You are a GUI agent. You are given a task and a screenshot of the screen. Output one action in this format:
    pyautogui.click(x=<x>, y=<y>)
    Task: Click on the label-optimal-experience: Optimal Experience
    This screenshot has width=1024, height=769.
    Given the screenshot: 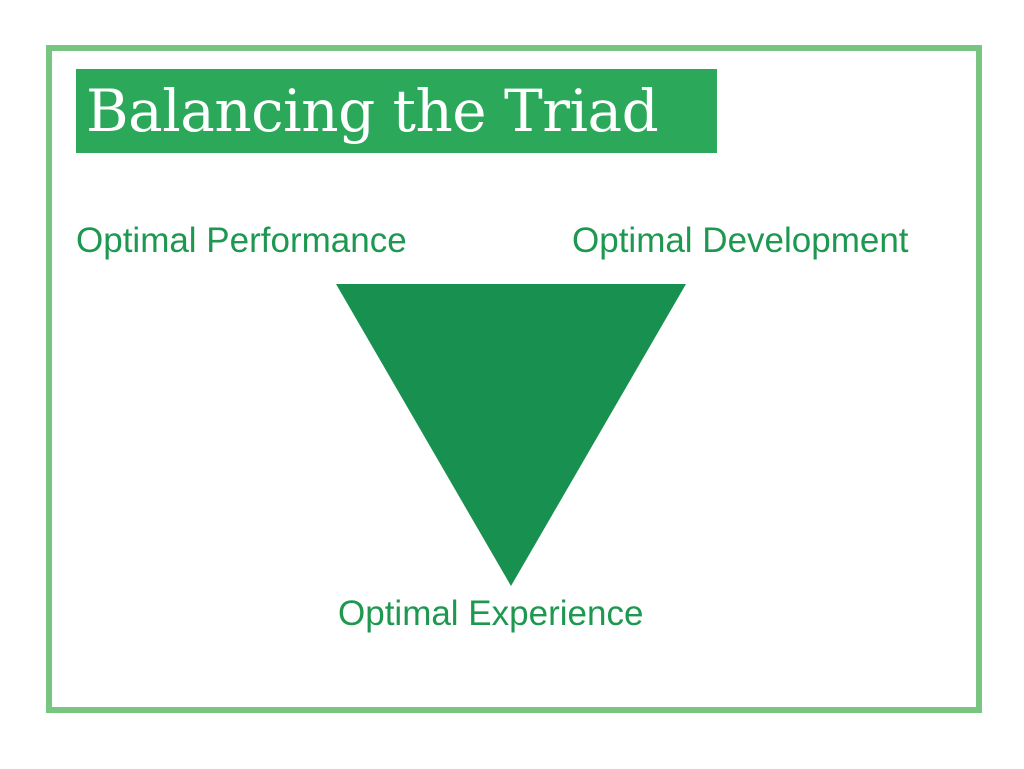 What is the action you would take?
    pyautogui.click(x=491, y=613)
    